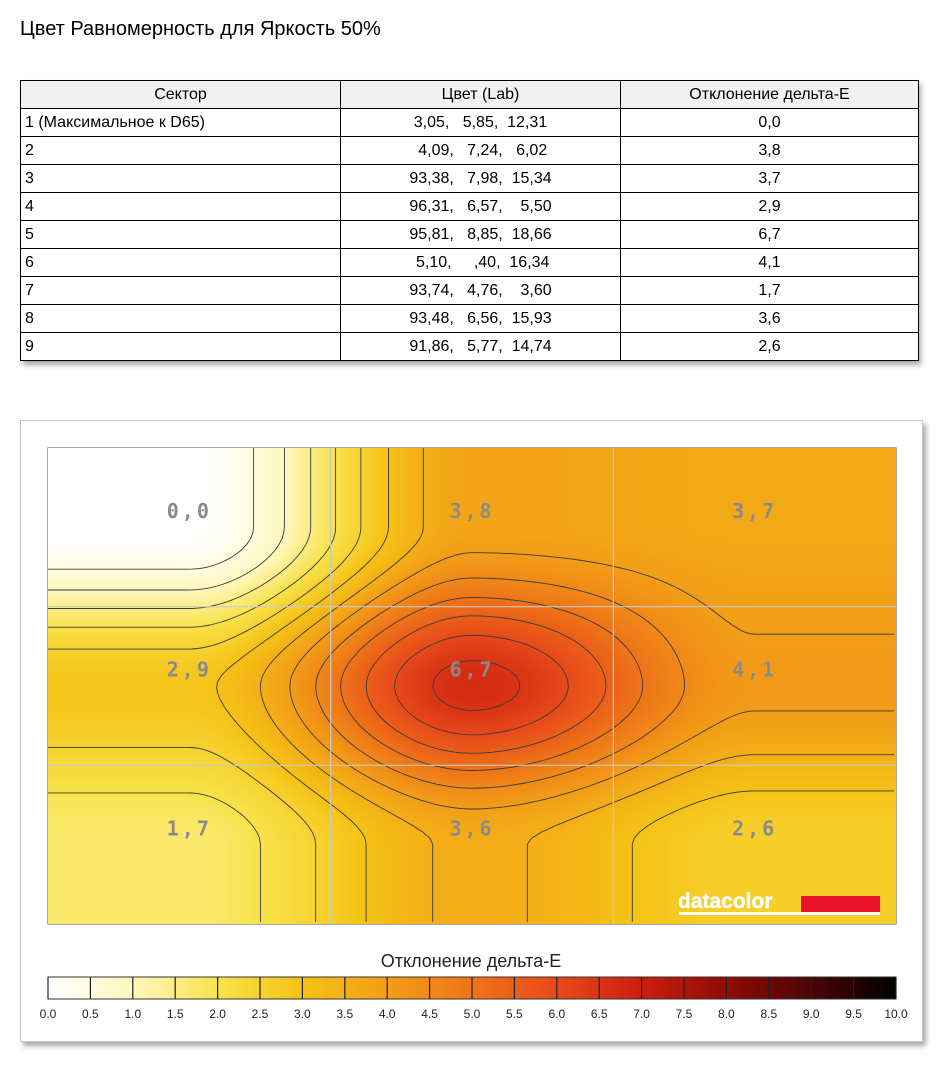 The height and width of the screenshot is (1065, 945). I want to click on brand-bar, so click(840, 904).